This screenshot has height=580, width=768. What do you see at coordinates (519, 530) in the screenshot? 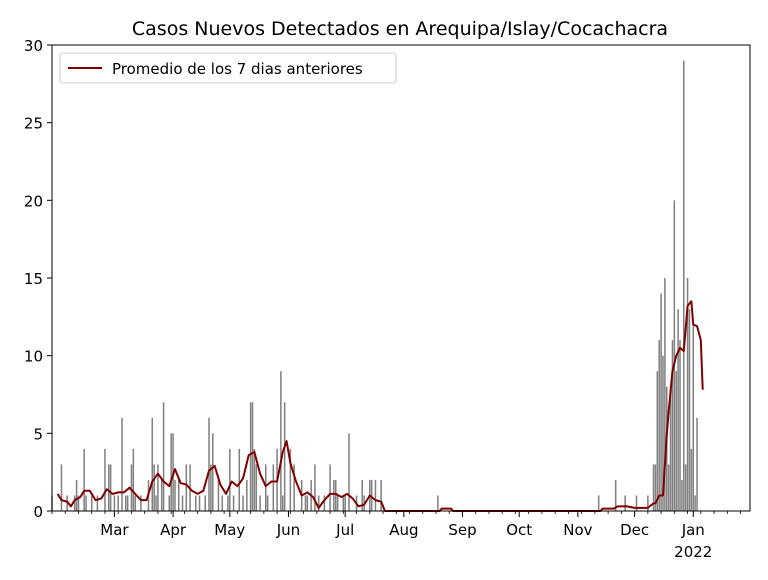
I see `x-tick-label-Oct: Oct` at bounding box center [519, 530].